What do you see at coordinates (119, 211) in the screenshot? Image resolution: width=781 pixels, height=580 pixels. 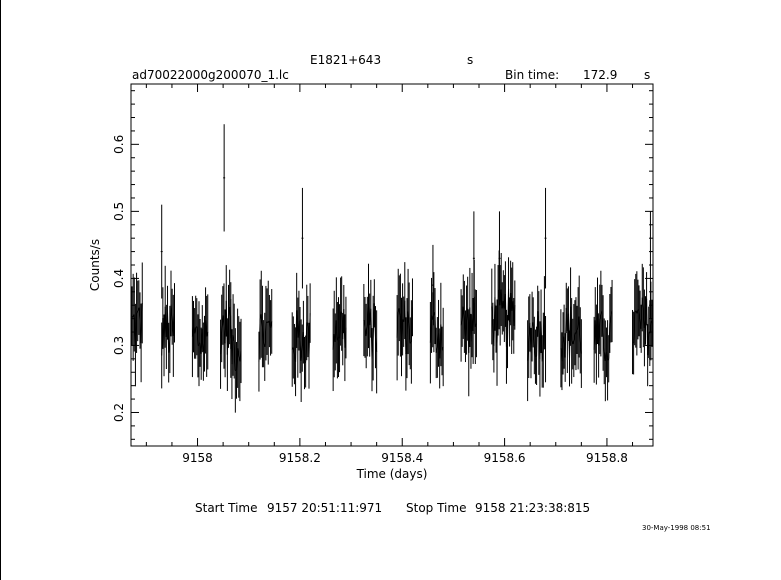 I see `y-tick-label: 0.5` at bounding box center [119, 211].